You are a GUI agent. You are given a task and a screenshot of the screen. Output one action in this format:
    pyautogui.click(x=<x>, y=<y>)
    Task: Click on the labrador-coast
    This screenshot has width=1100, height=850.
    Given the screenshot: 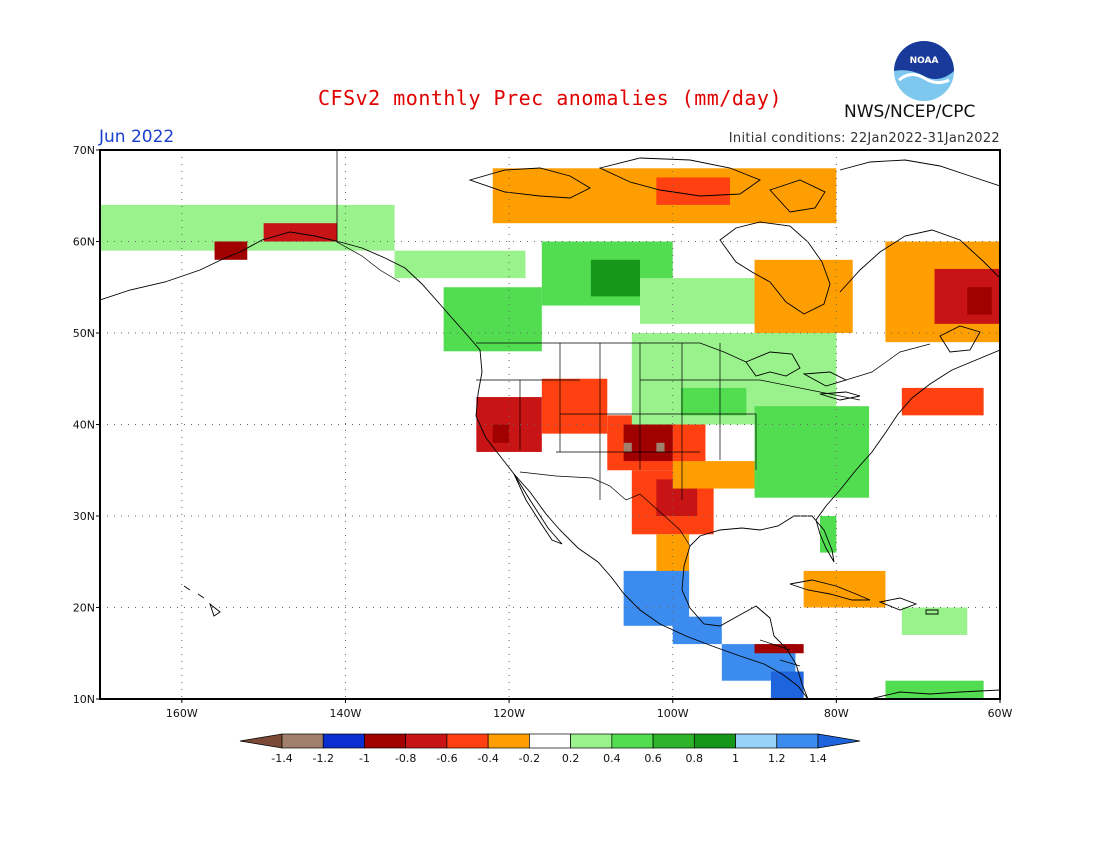 What is the action you would take?
    pyautogui.click(x=919, y=261)
    